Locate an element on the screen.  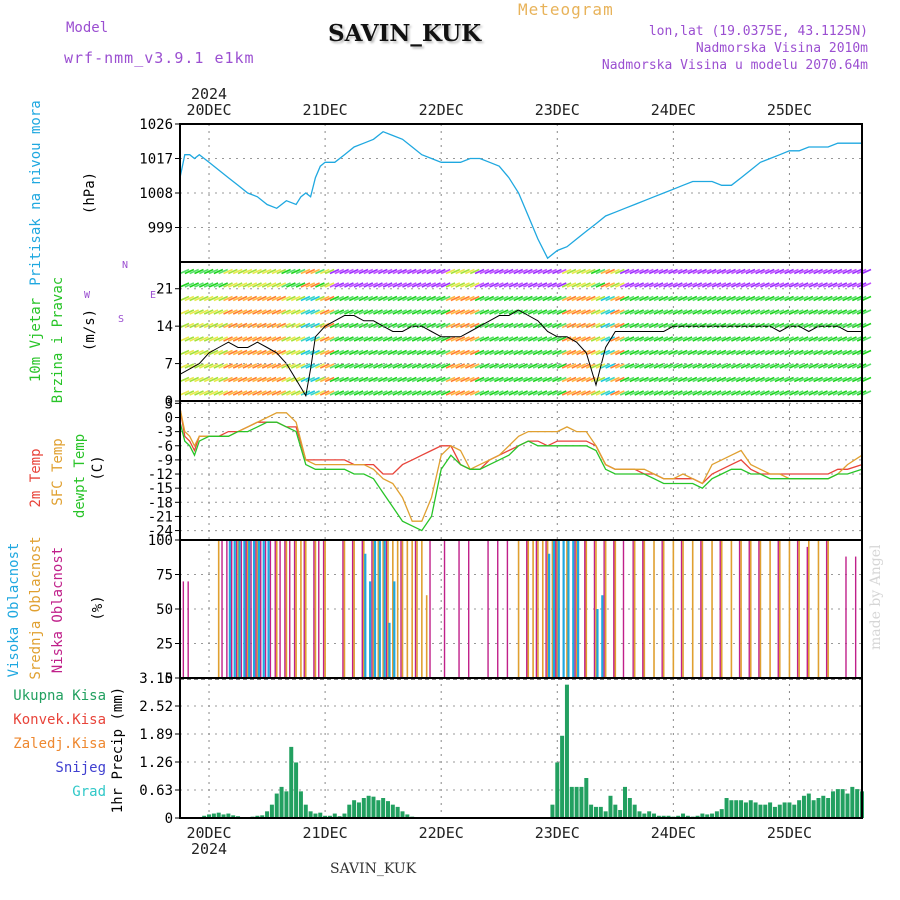
ytick-label-2-6: -15 is located at coordinates (160, 489).